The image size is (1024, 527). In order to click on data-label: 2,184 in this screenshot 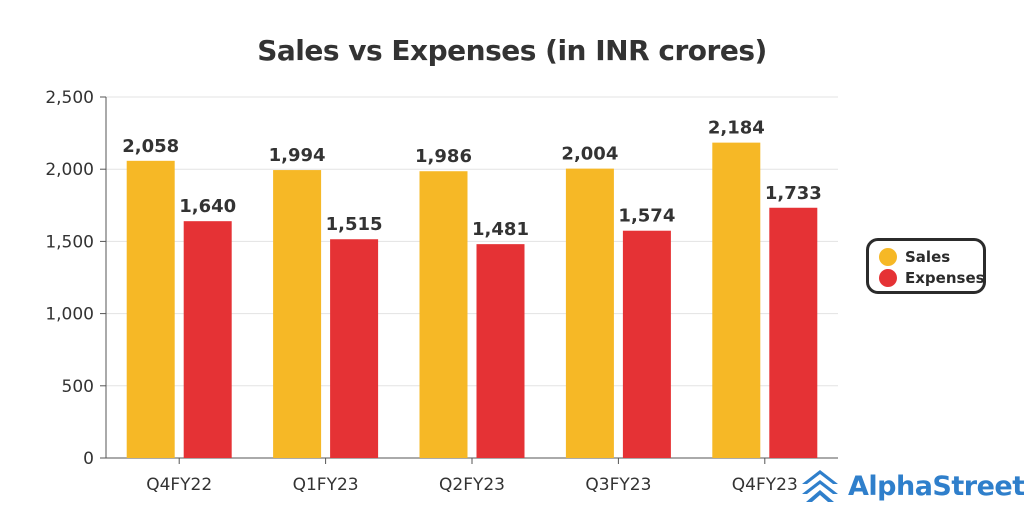, I will do `click(736, 128)`.